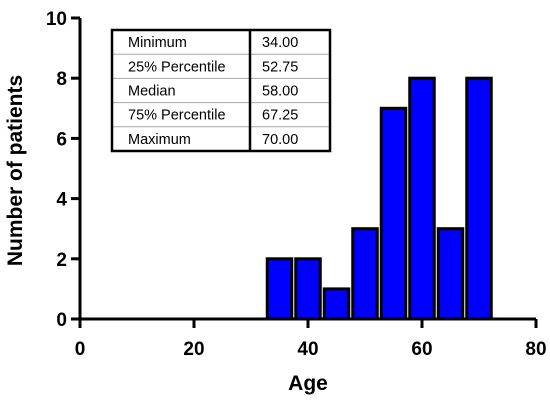 The image size is (550, 402). I want to click on y-axis-title: Number of patients, so click(15, 170).